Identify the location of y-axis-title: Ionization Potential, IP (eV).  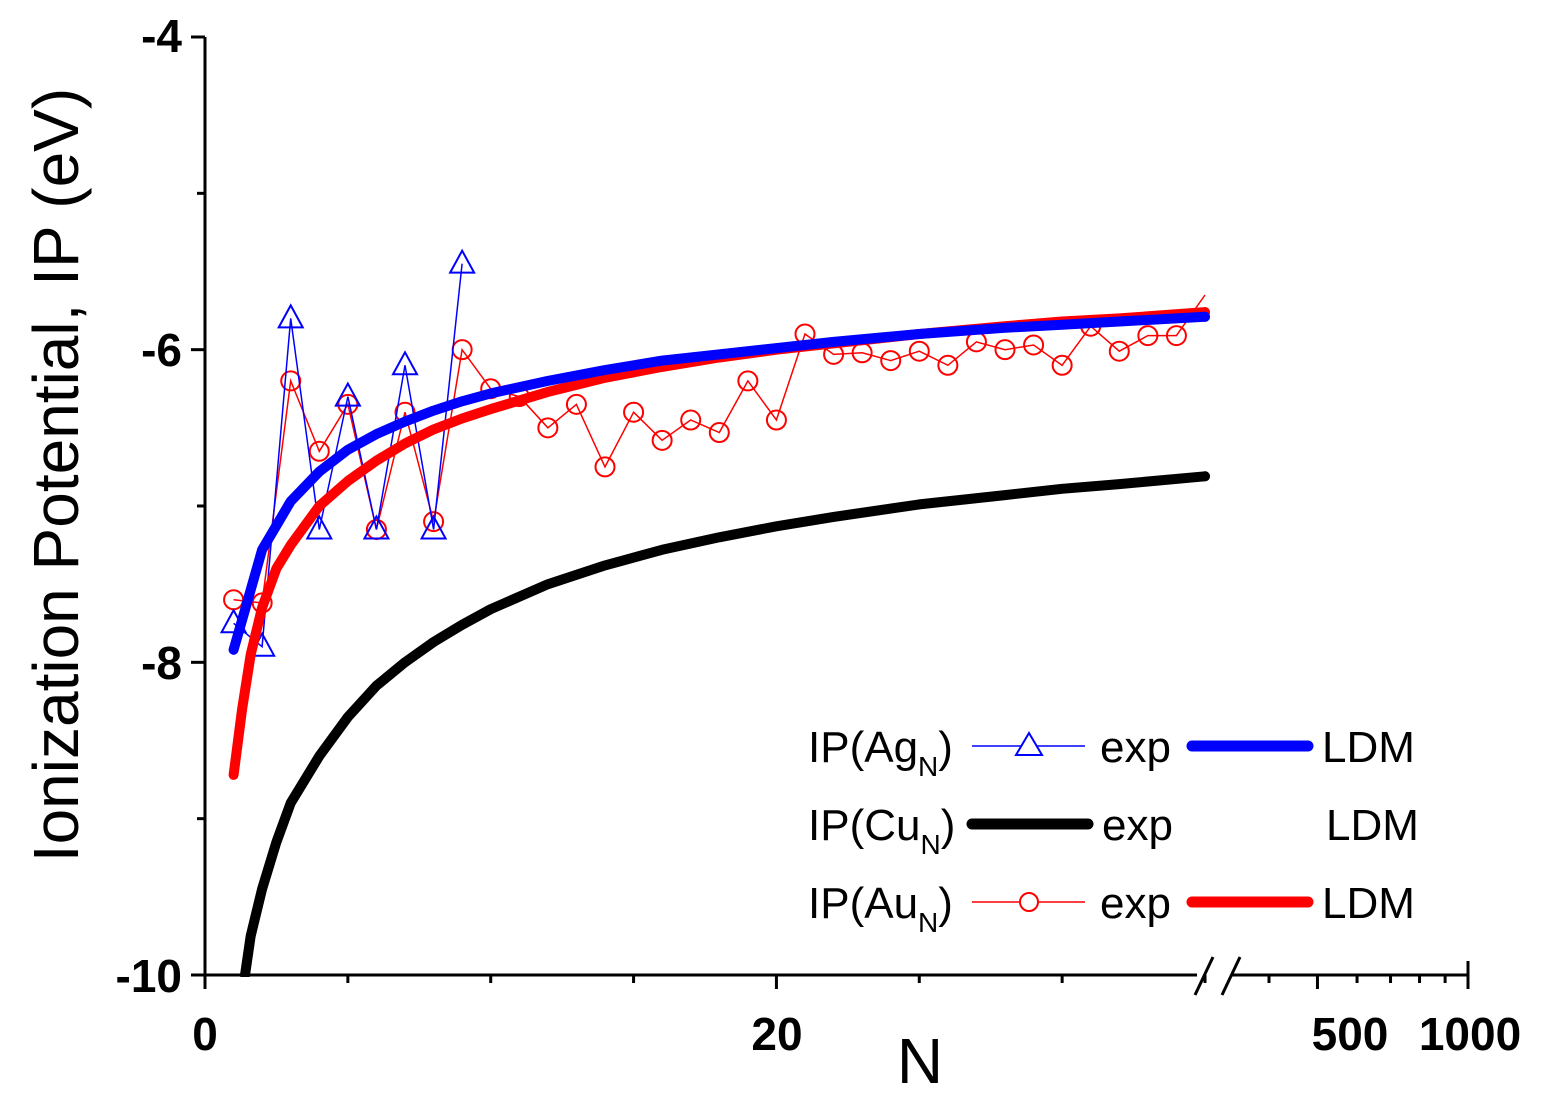
(56, 475).